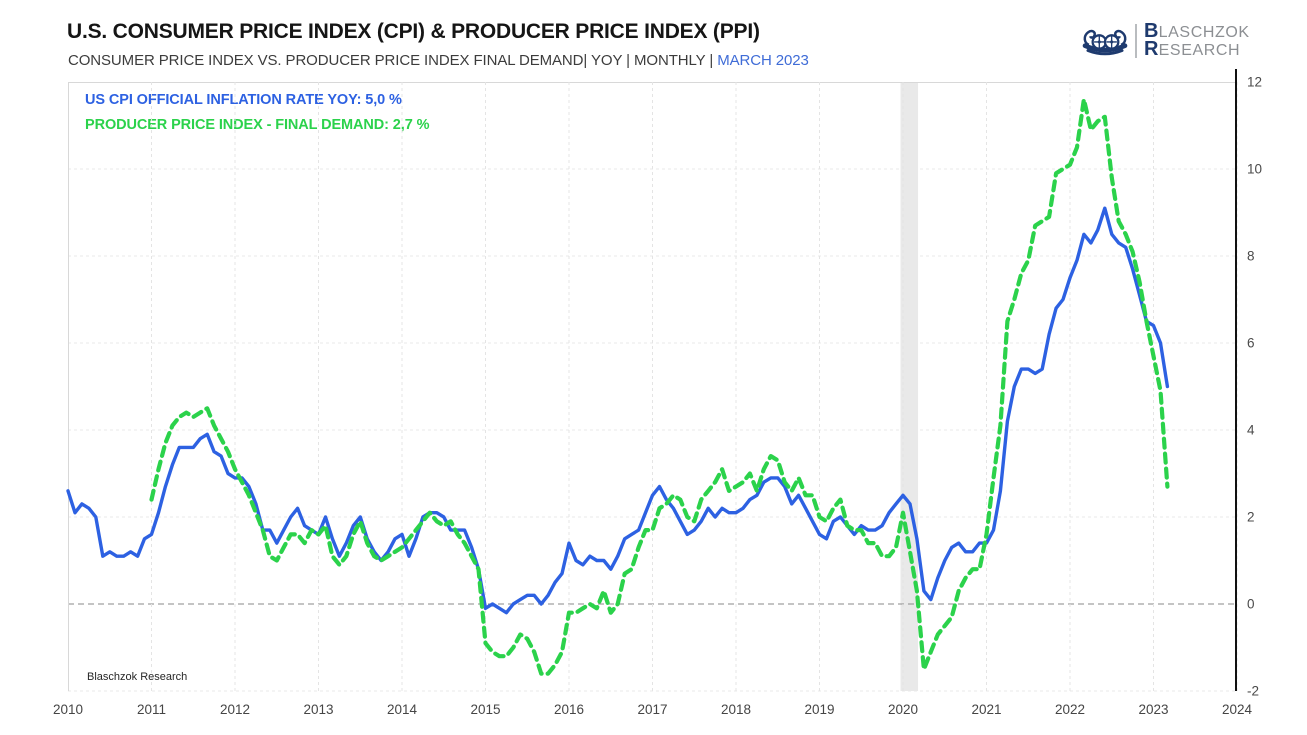 The width and height of the screenshot is (1307, 735). Describe the element at coordinates (763, 60) in the screenshot. I see `subtitle-date: MARCH 2023` at that location.